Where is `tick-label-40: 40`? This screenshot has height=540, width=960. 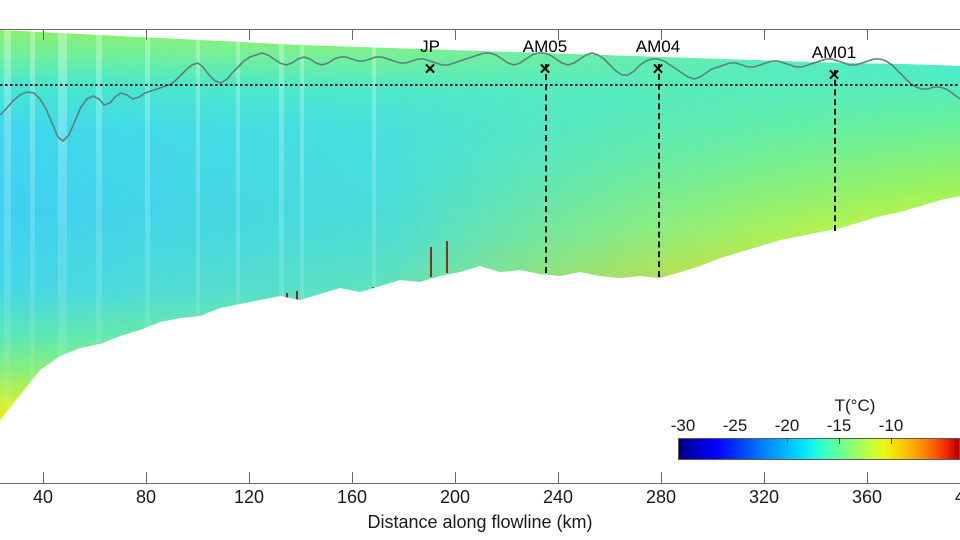
tick-label-40: 40 is located at coordinates (43, 497).